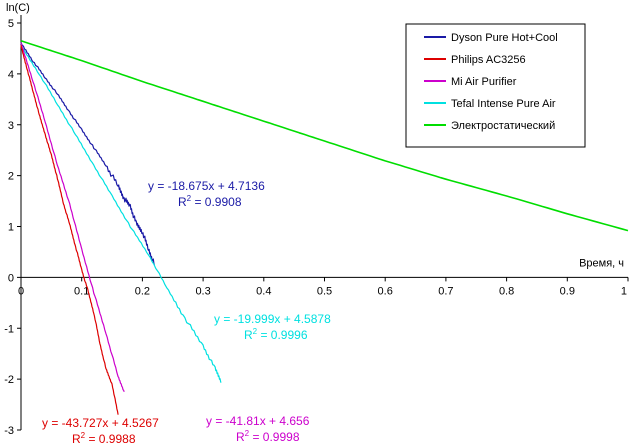 The height and width of the screenshot is (447, 629). What do you see at coordinates (385, 291) in the screenshot?
I see `x-tick-label: 0.6` at bounding box center [385, 291].